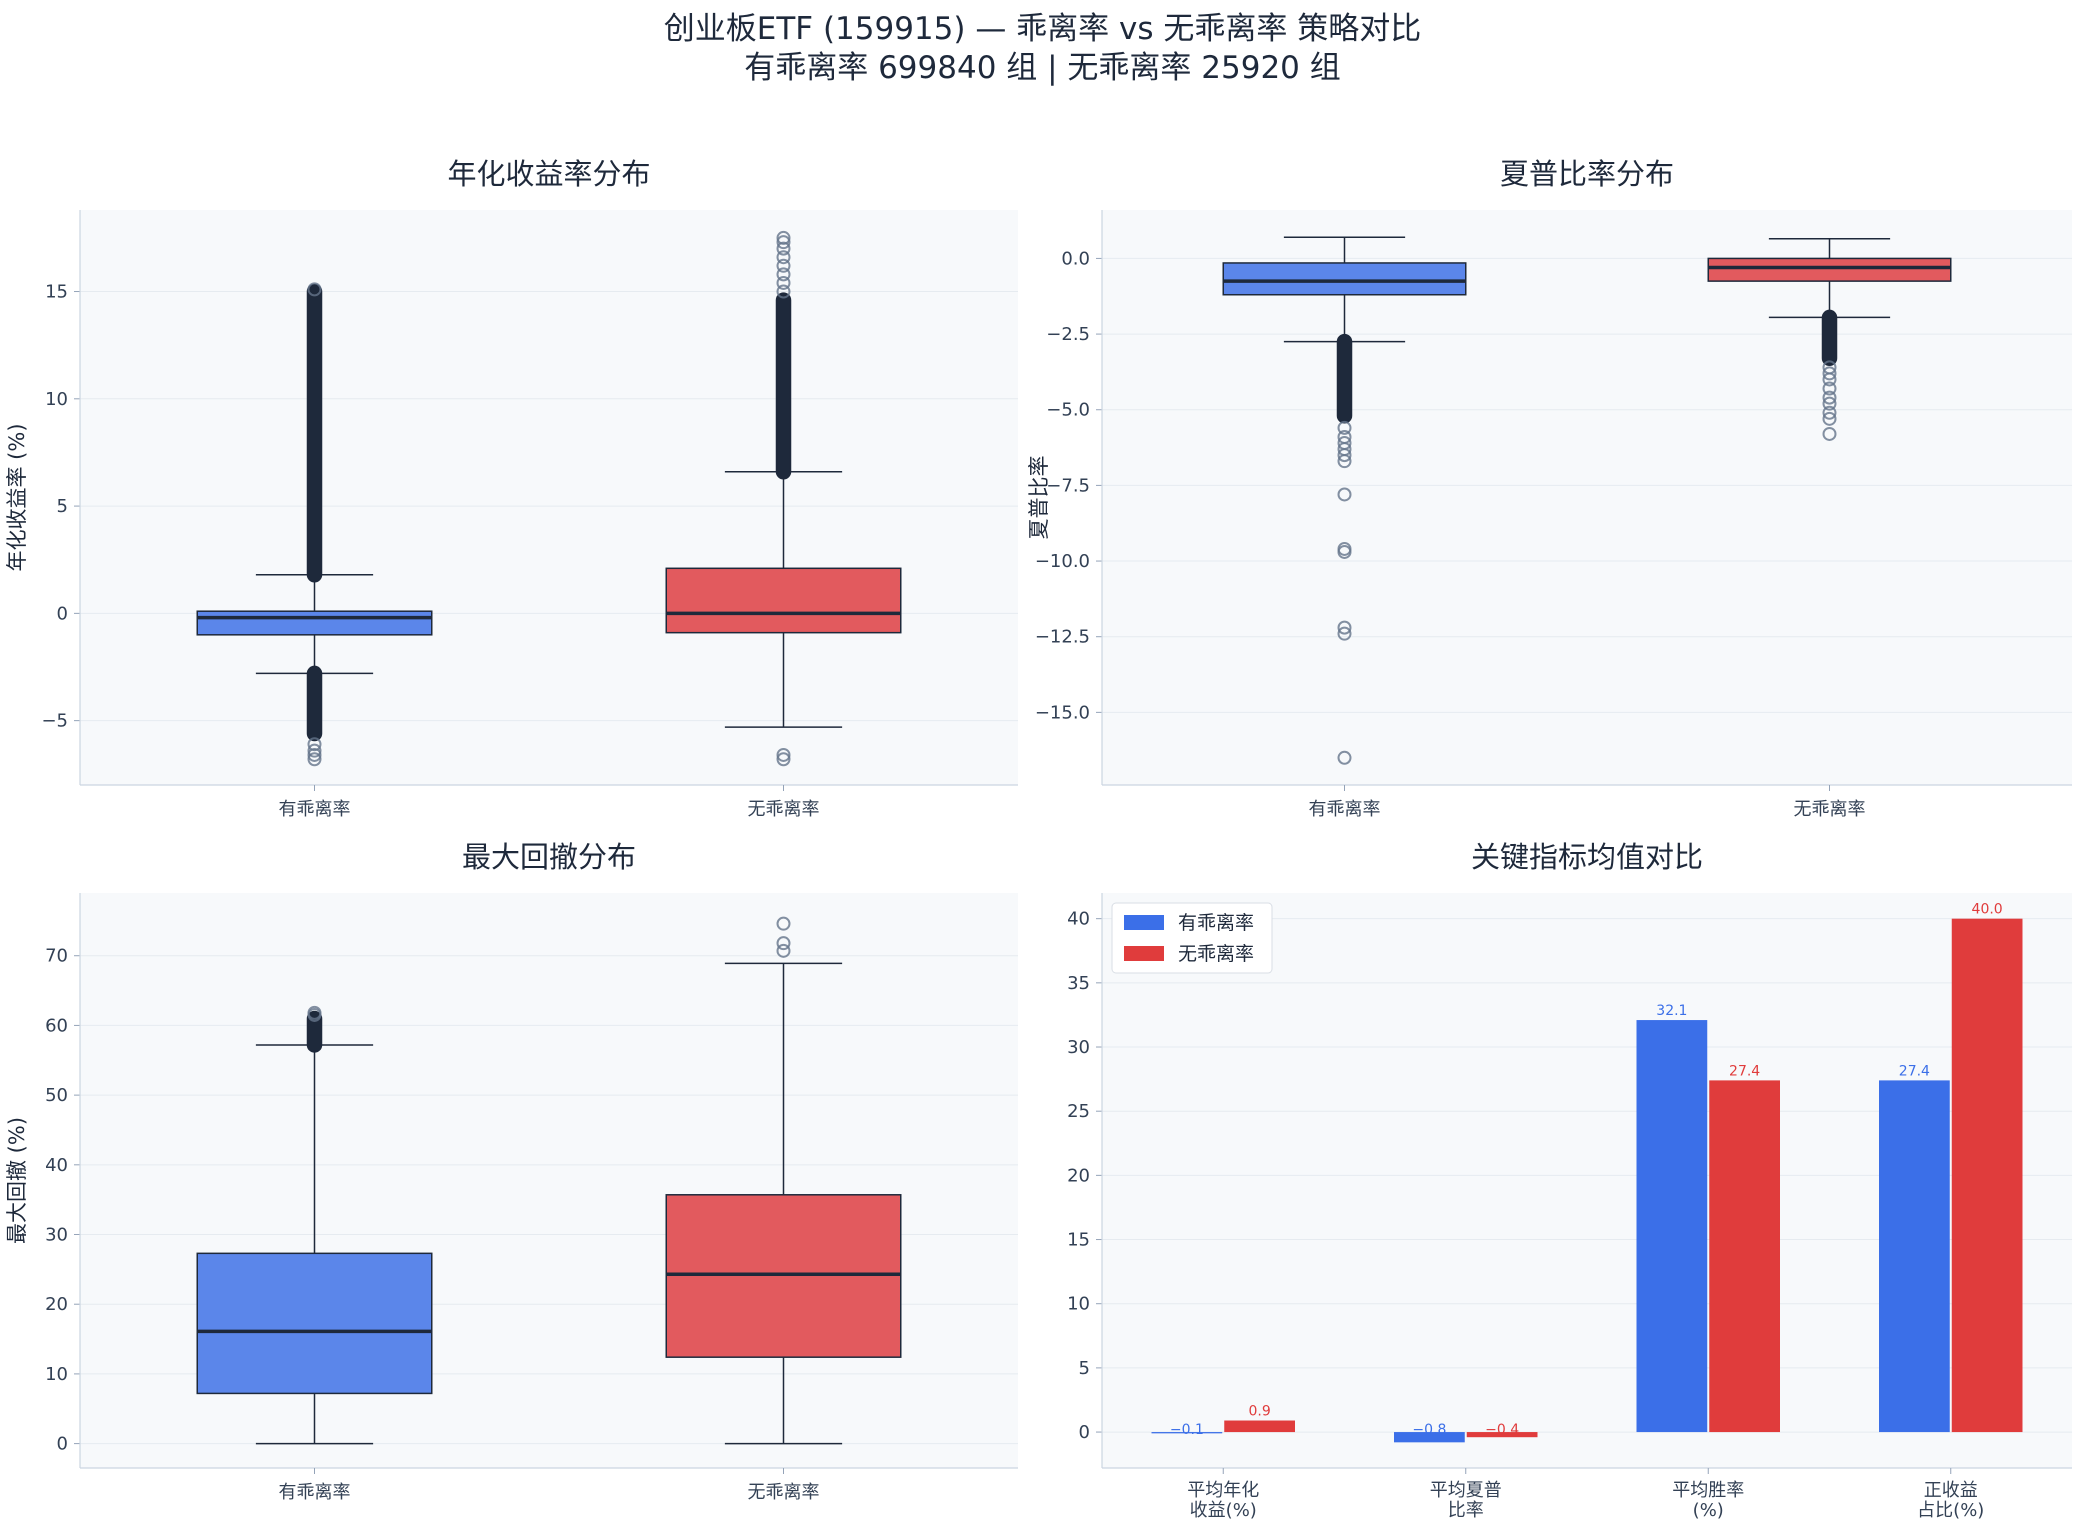 This screenshot has height=1535, width=2085. Describe the element at coordinates (1466, 1490) in the screenshot. I see `x-tick-label: 平均夏普` at that location.